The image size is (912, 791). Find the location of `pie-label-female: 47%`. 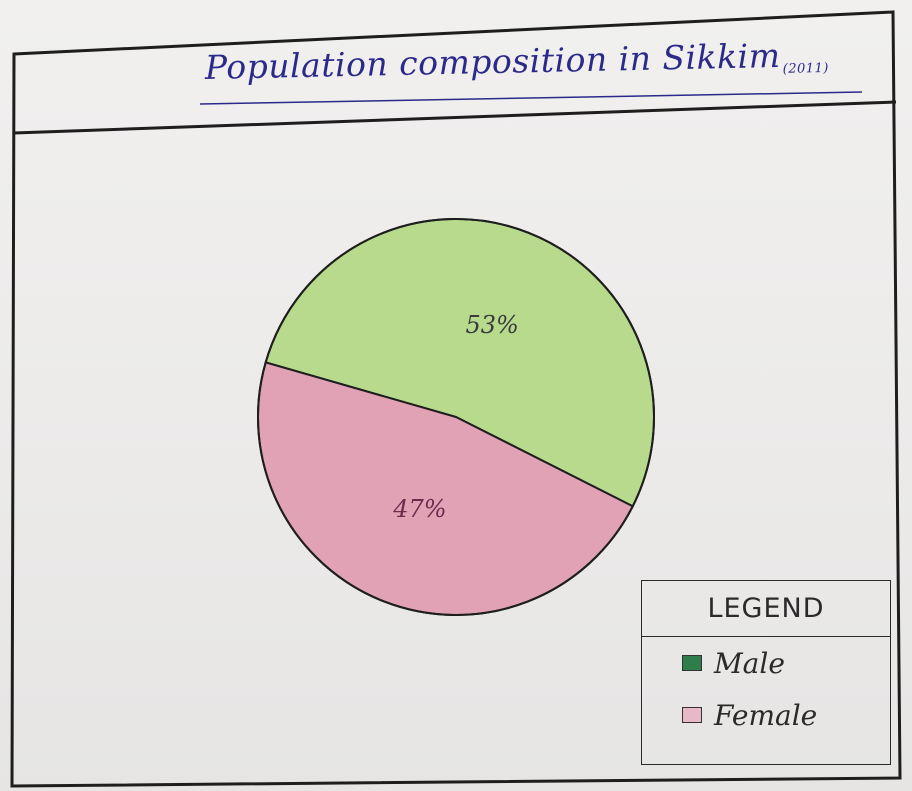

pie-label-female: 47% is located at coordinates (419, 509).